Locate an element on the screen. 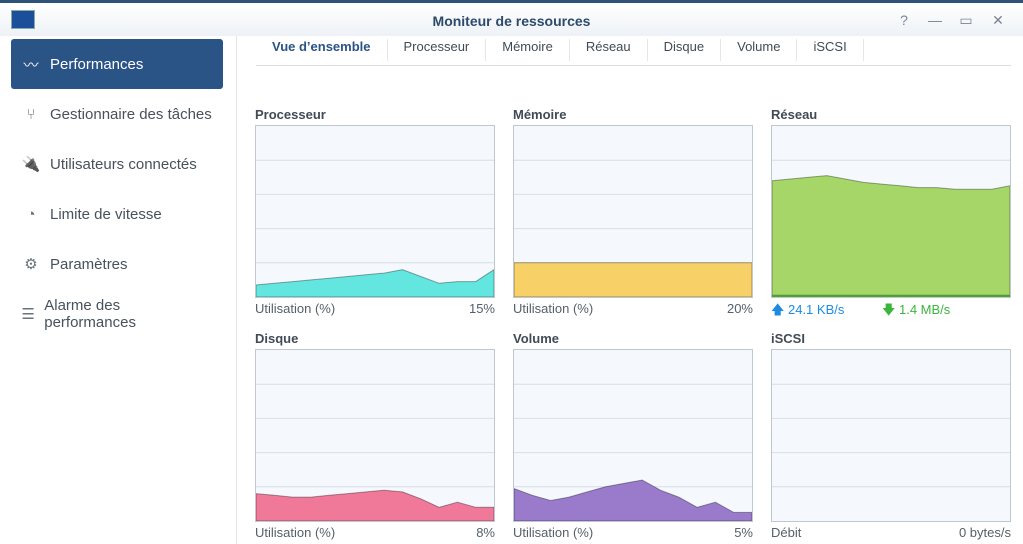 The image size is (1023, 544). sidebar-item-task-manager: ⑂ Gestionnaire des tâches is located at coordinates (117, 114).